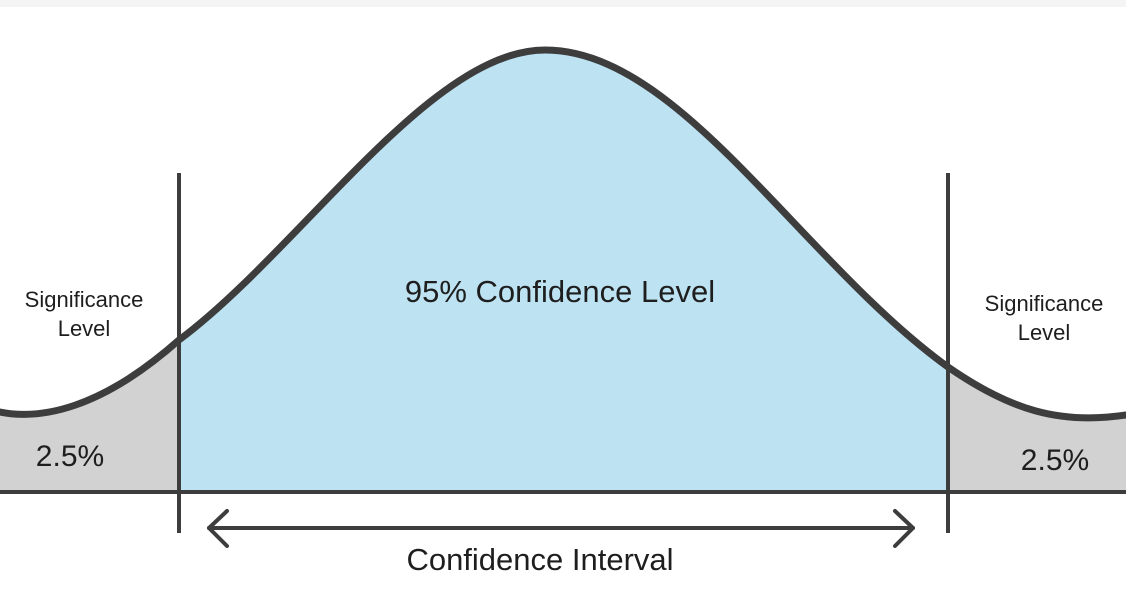 Image resolution: width=1126 pixels, height=594 pixels. Describe the element at coordinates (1044, 332) in the screenshot. I see `right-significance-line2: Level` at that location.